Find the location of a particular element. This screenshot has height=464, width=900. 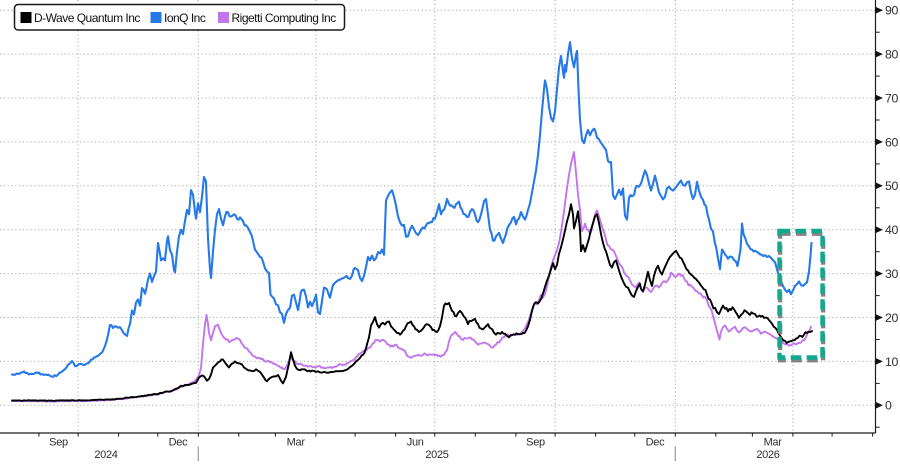

svg-text: 10 is located at coordinates (891, 362).